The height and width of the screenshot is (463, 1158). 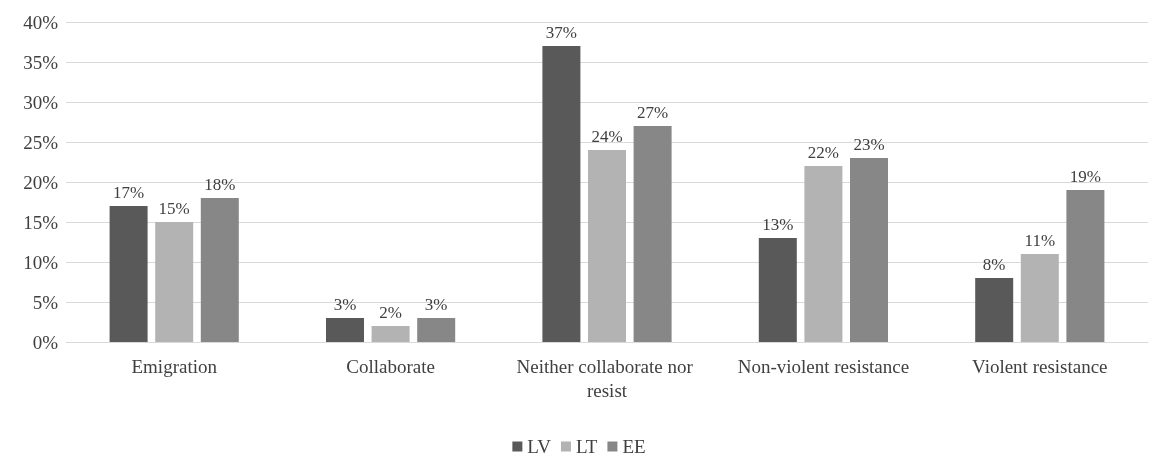 I want to click on legend-label: LT, so click(x=586, y=446).